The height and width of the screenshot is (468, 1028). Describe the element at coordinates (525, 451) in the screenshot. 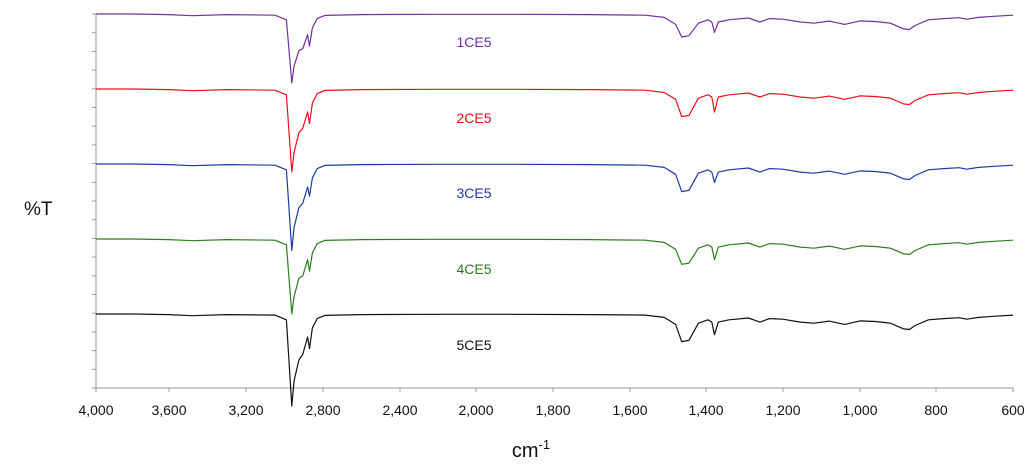

I see `x-axis-label-unit: cm` at that location.